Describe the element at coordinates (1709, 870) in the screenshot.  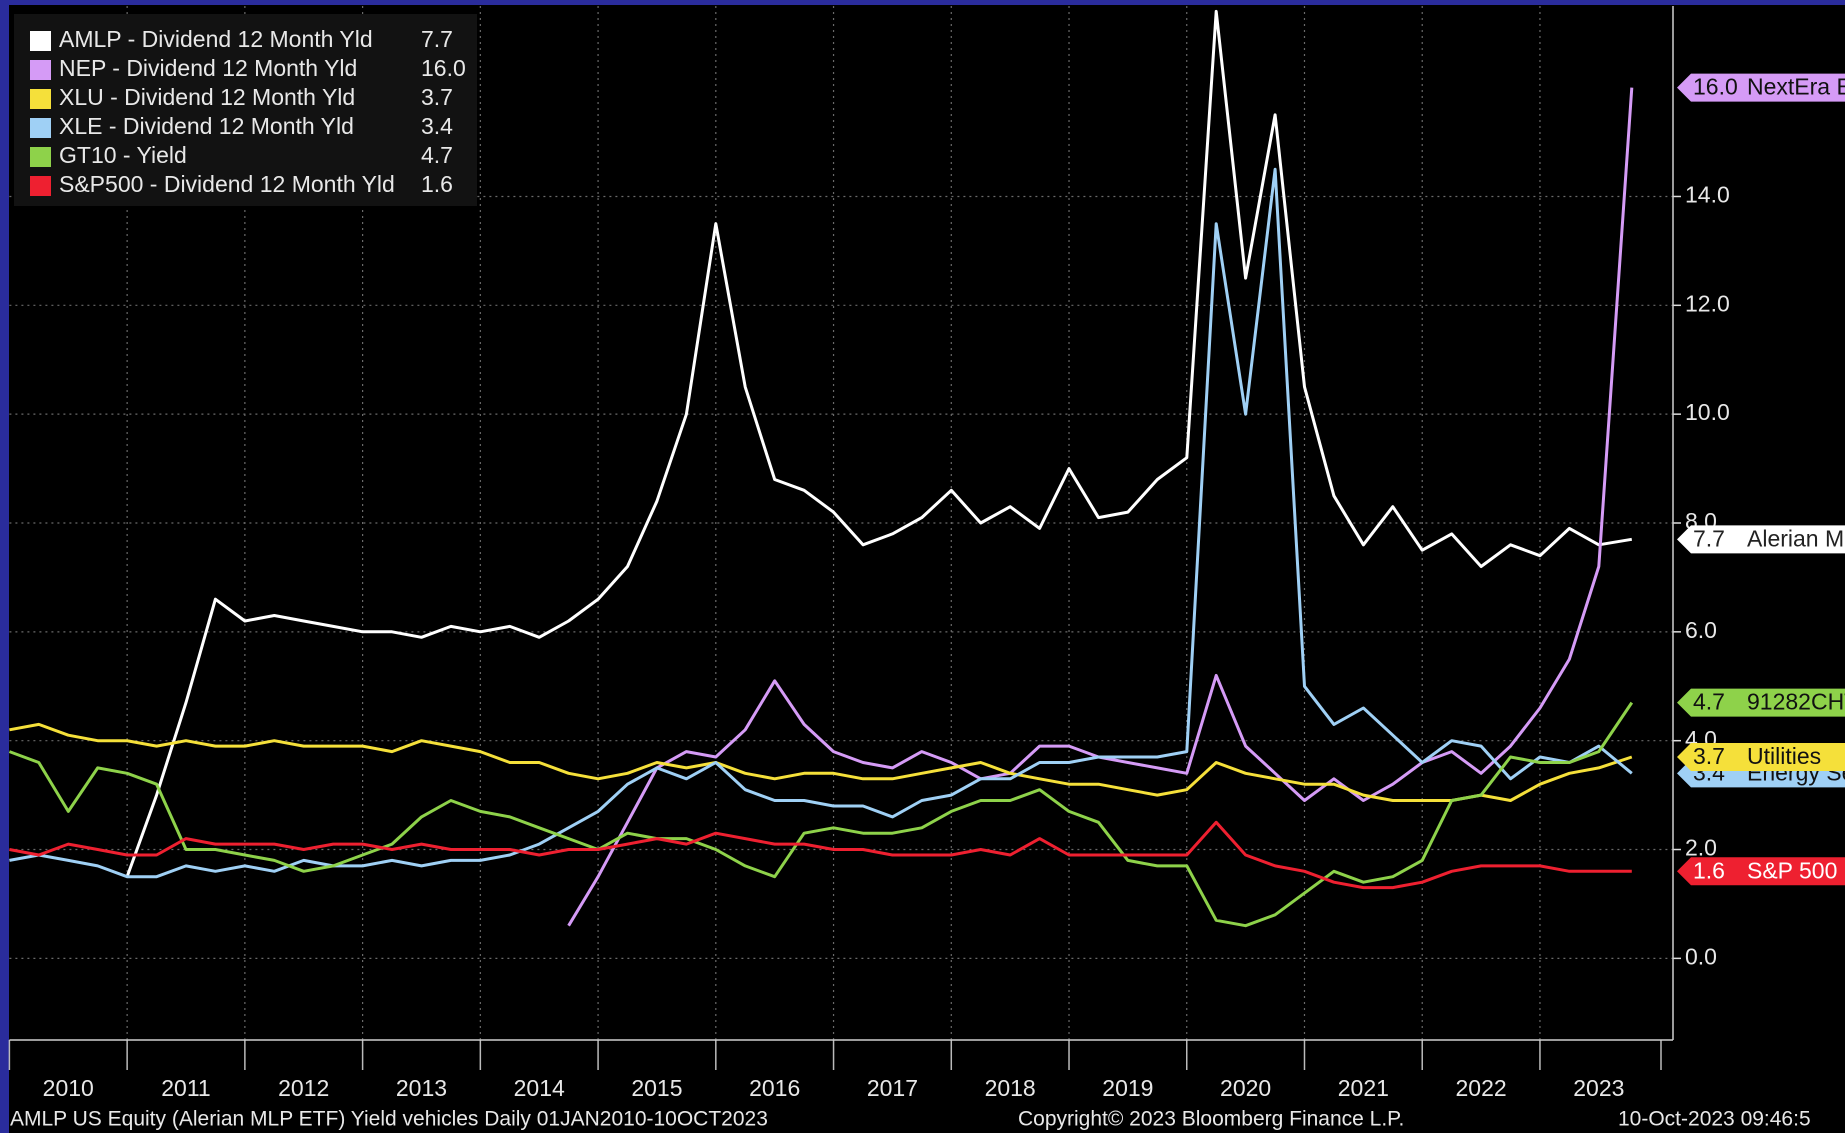
I see `tag-value: 1.6` at that location.